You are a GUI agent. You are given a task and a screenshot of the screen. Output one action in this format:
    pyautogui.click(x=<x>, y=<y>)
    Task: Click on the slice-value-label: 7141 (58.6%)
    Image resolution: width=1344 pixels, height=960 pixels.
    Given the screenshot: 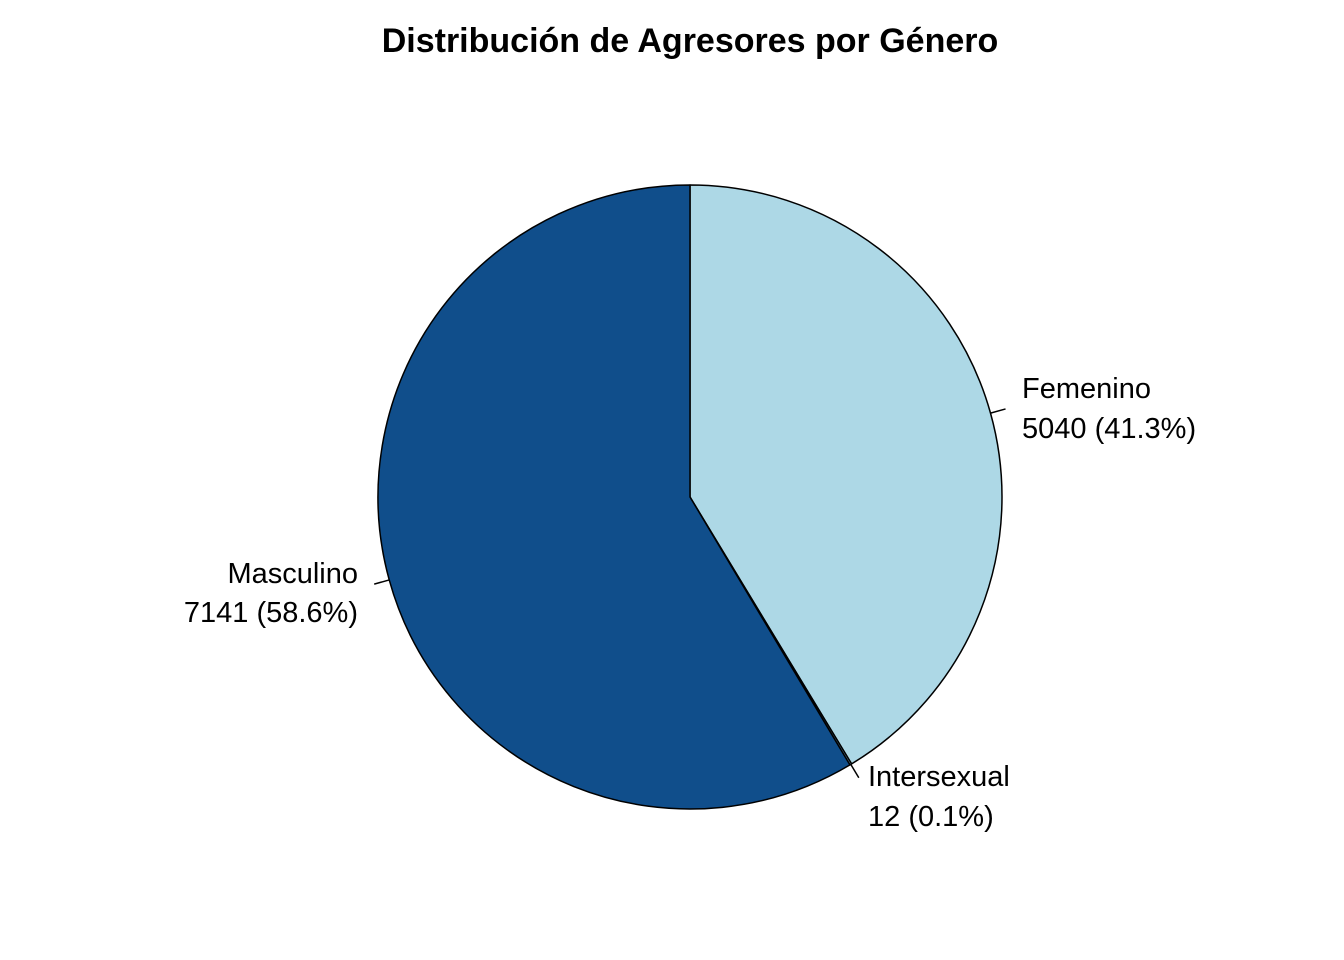 What is the action you would take?
    pyautogui.click(x=271, y=613)
    